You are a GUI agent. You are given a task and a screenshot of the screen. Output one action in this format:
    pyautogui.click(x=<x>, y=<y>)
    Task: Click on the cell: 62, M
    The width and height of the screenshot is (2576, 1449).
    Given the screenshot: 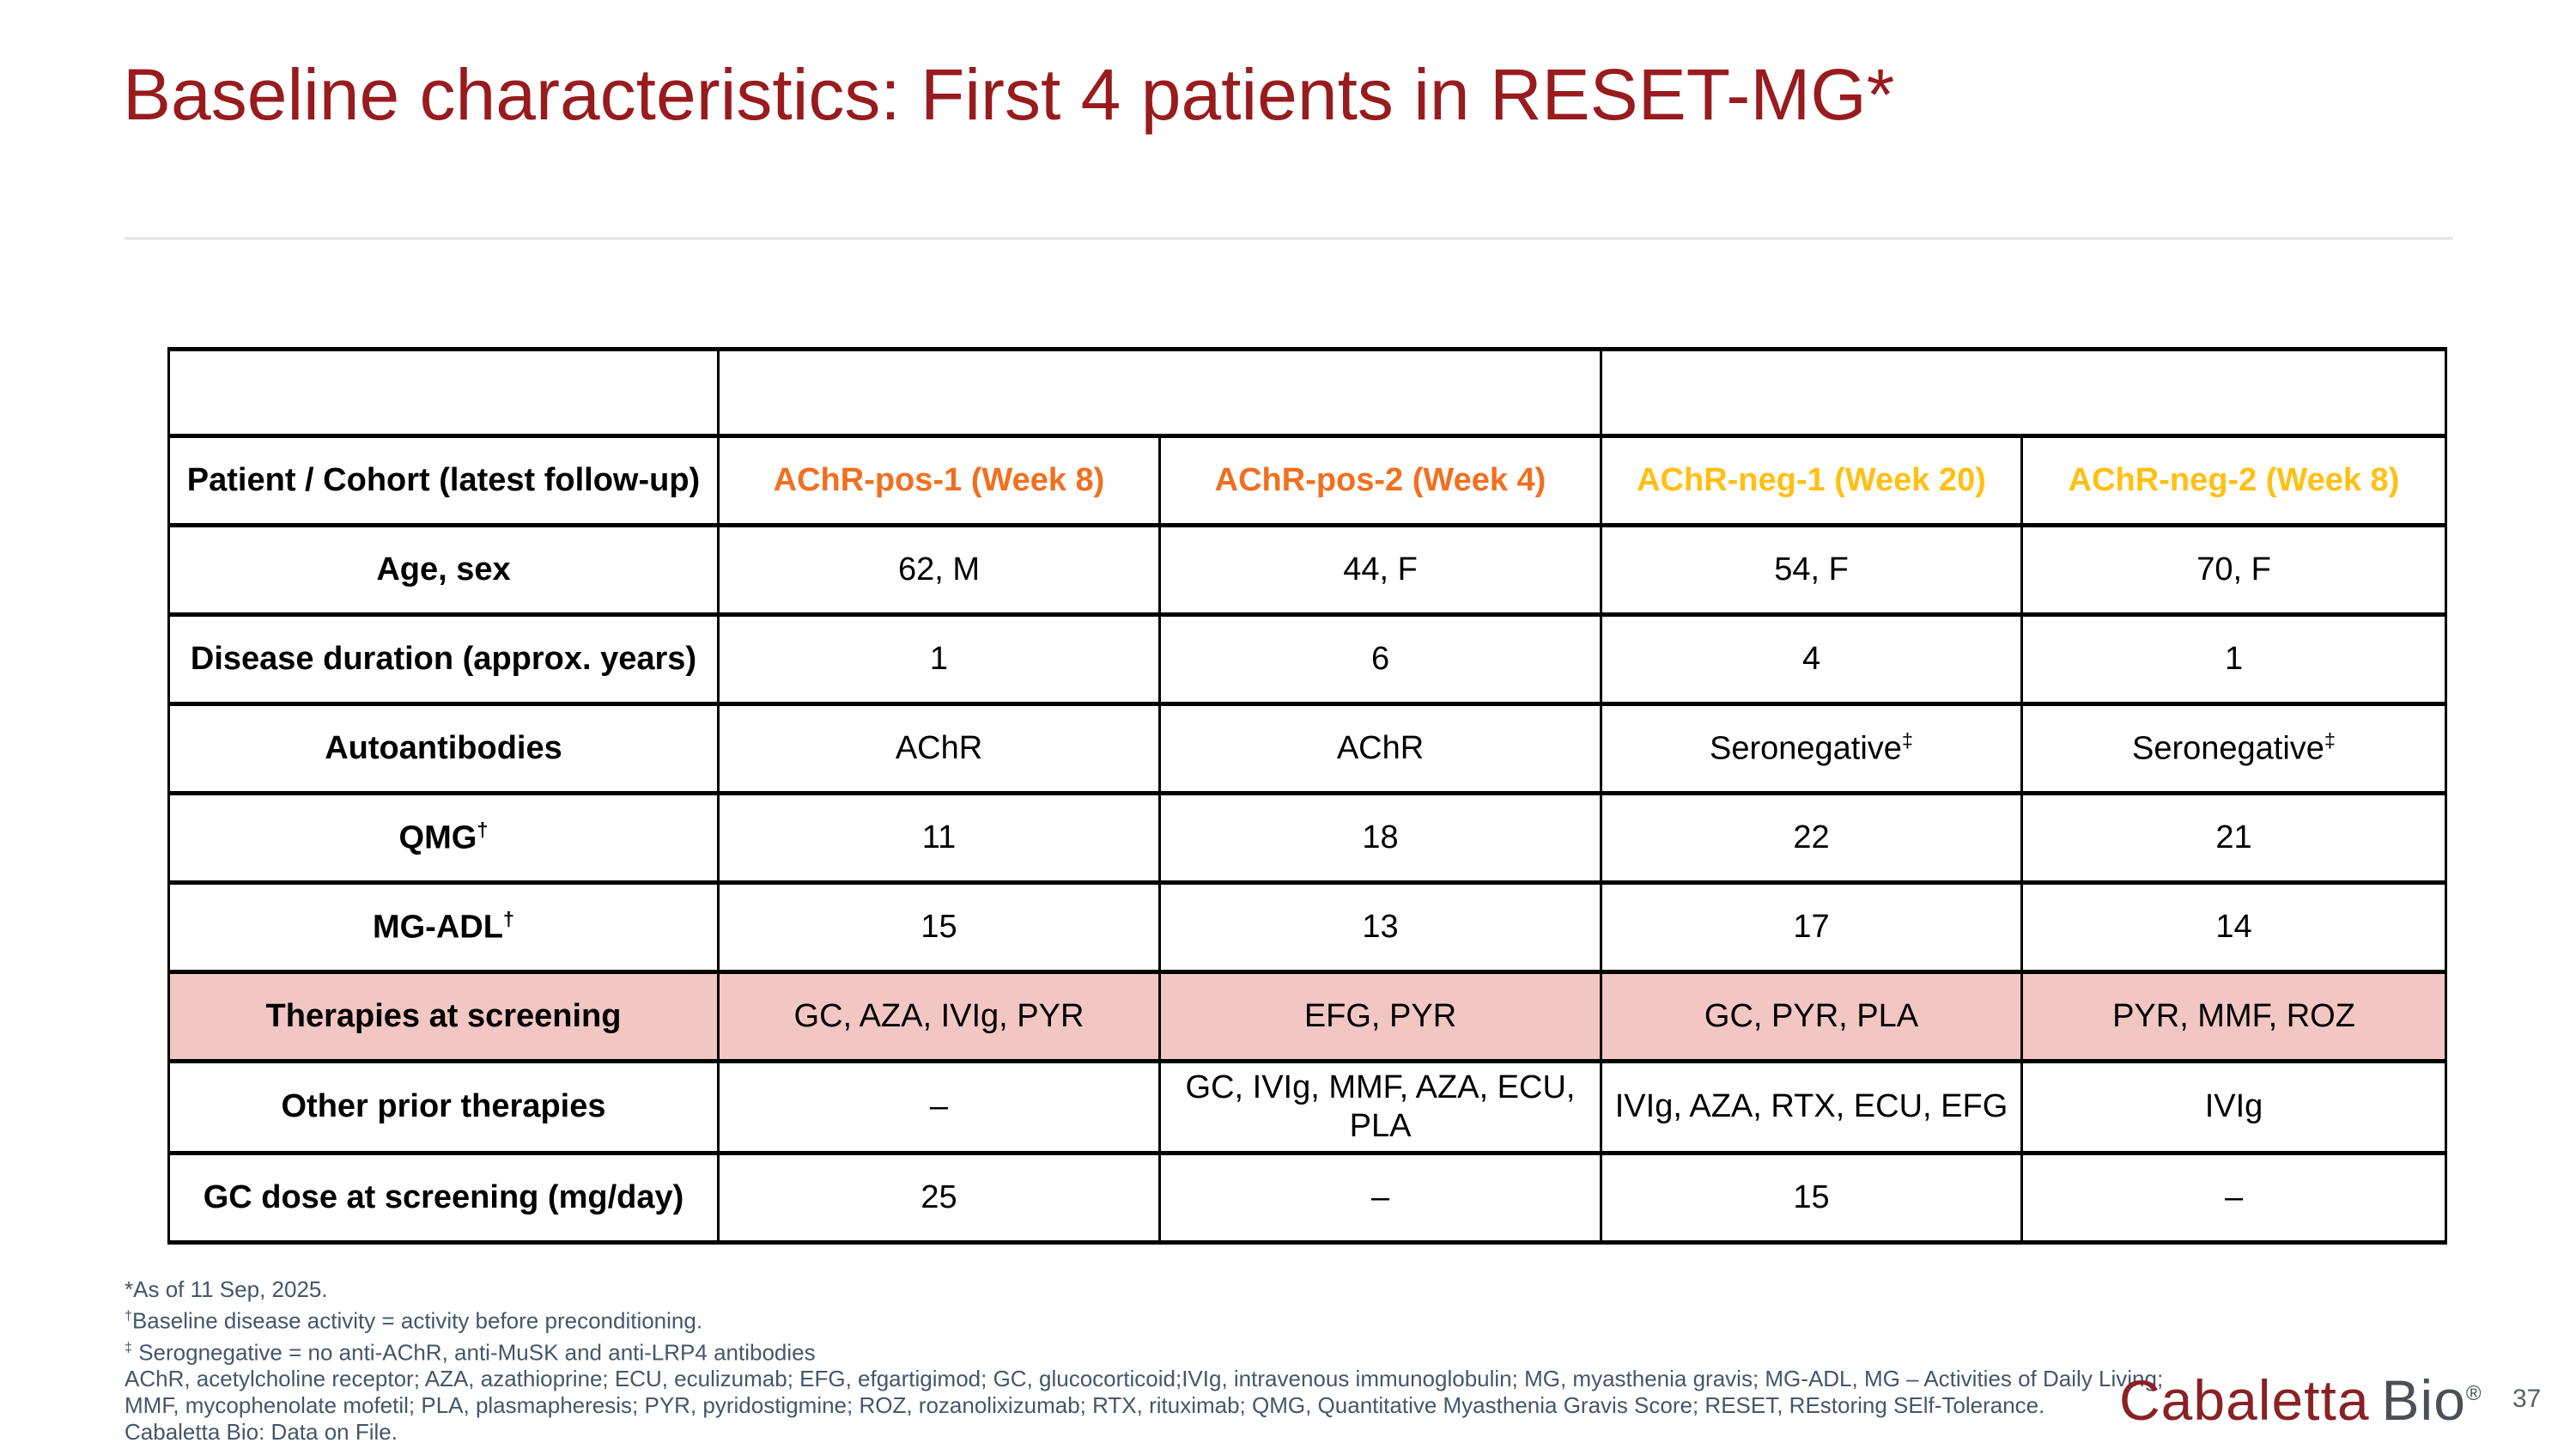 What is the action you would take?
    pyautogui.click(x=939, y=570)
    